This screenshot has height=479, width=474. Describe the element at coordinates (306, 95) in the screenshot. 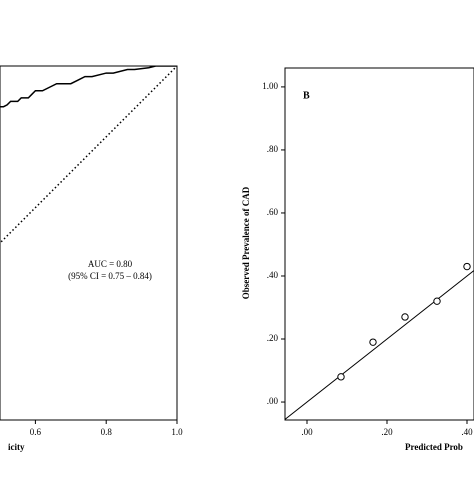

I see `panel-label: B` at that location.